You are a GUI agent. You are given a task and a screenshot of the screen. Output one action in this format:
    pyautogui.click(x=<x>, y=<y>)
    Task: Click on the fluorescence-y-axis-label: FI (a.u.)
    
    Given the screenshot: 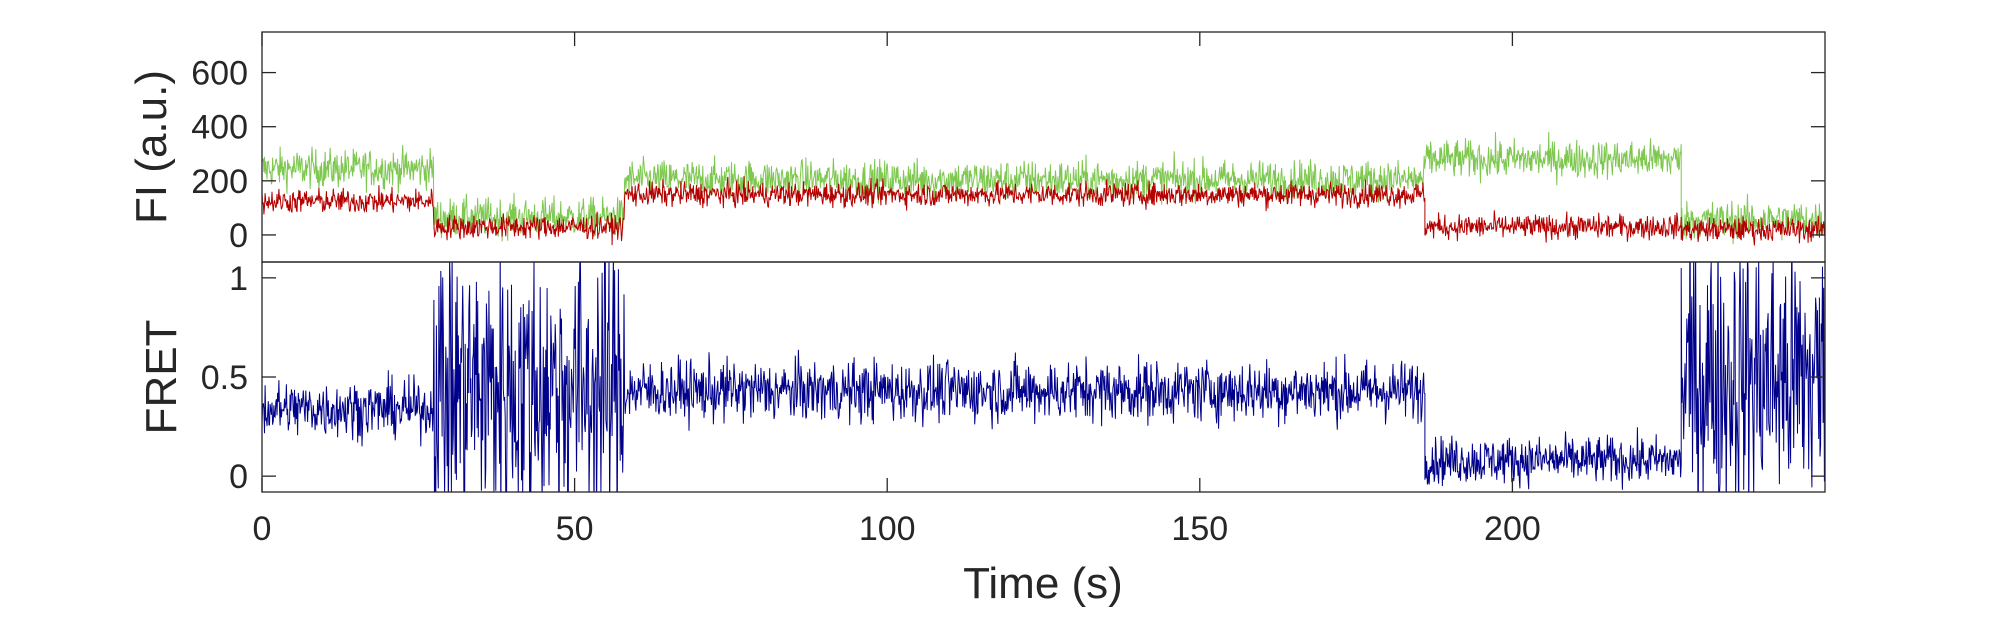 What is the action you would take?
    pyautogui.click(x=151, y=147)
    